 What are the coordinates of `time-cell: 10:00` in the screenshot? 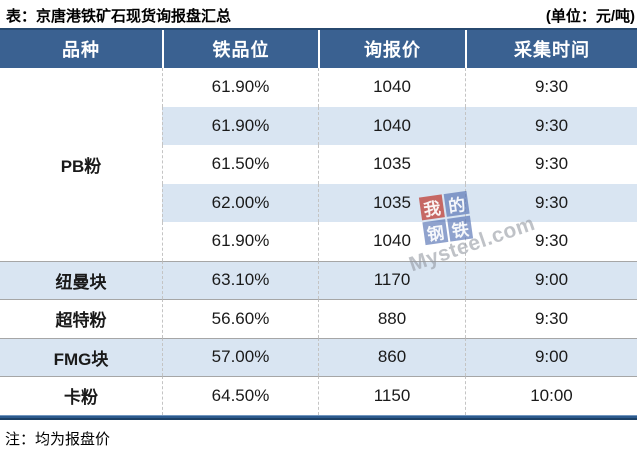 It's located at (551, 395).